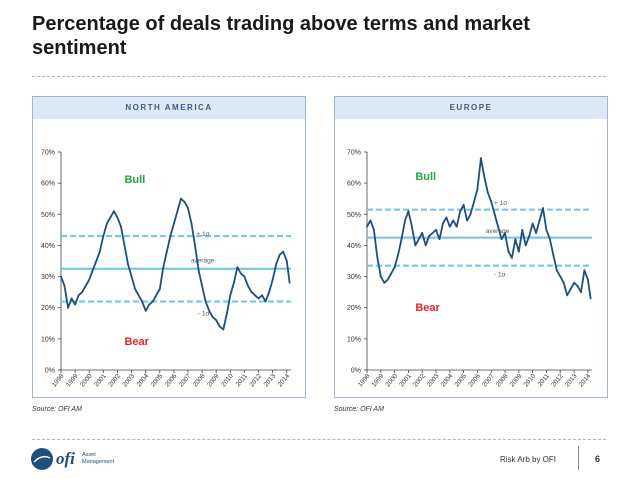 The width and height of the screenshot is (638, 479). What do you see at coordinates (598, 459) in the screenshot?
I see `page-number: 6` at bounding box center [598, 459].